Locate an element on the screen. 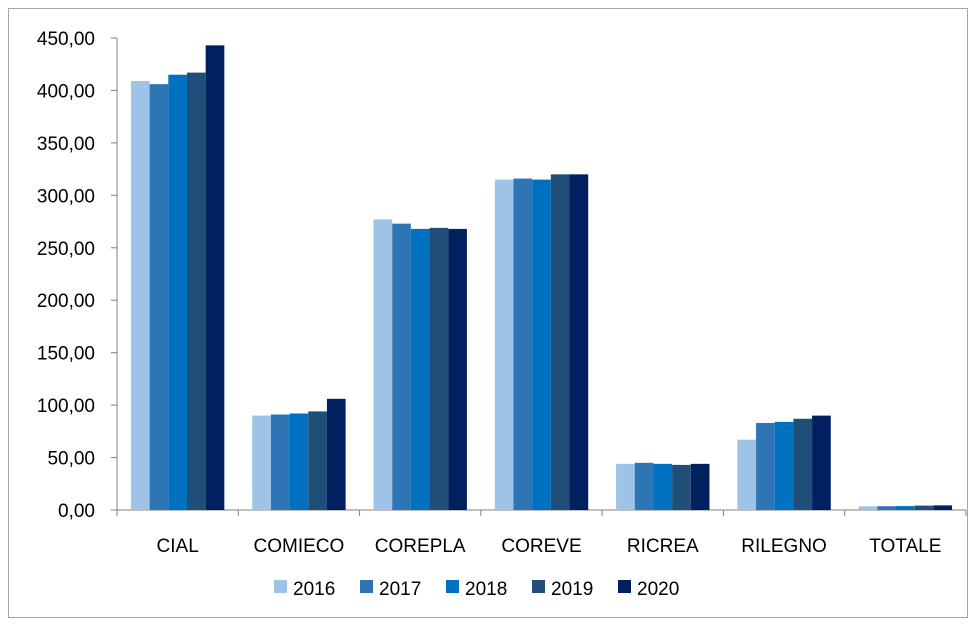 The height and width of the screenshot is (625, 978). legend-label-2018: 2018 is located at coordinates (486, 589).